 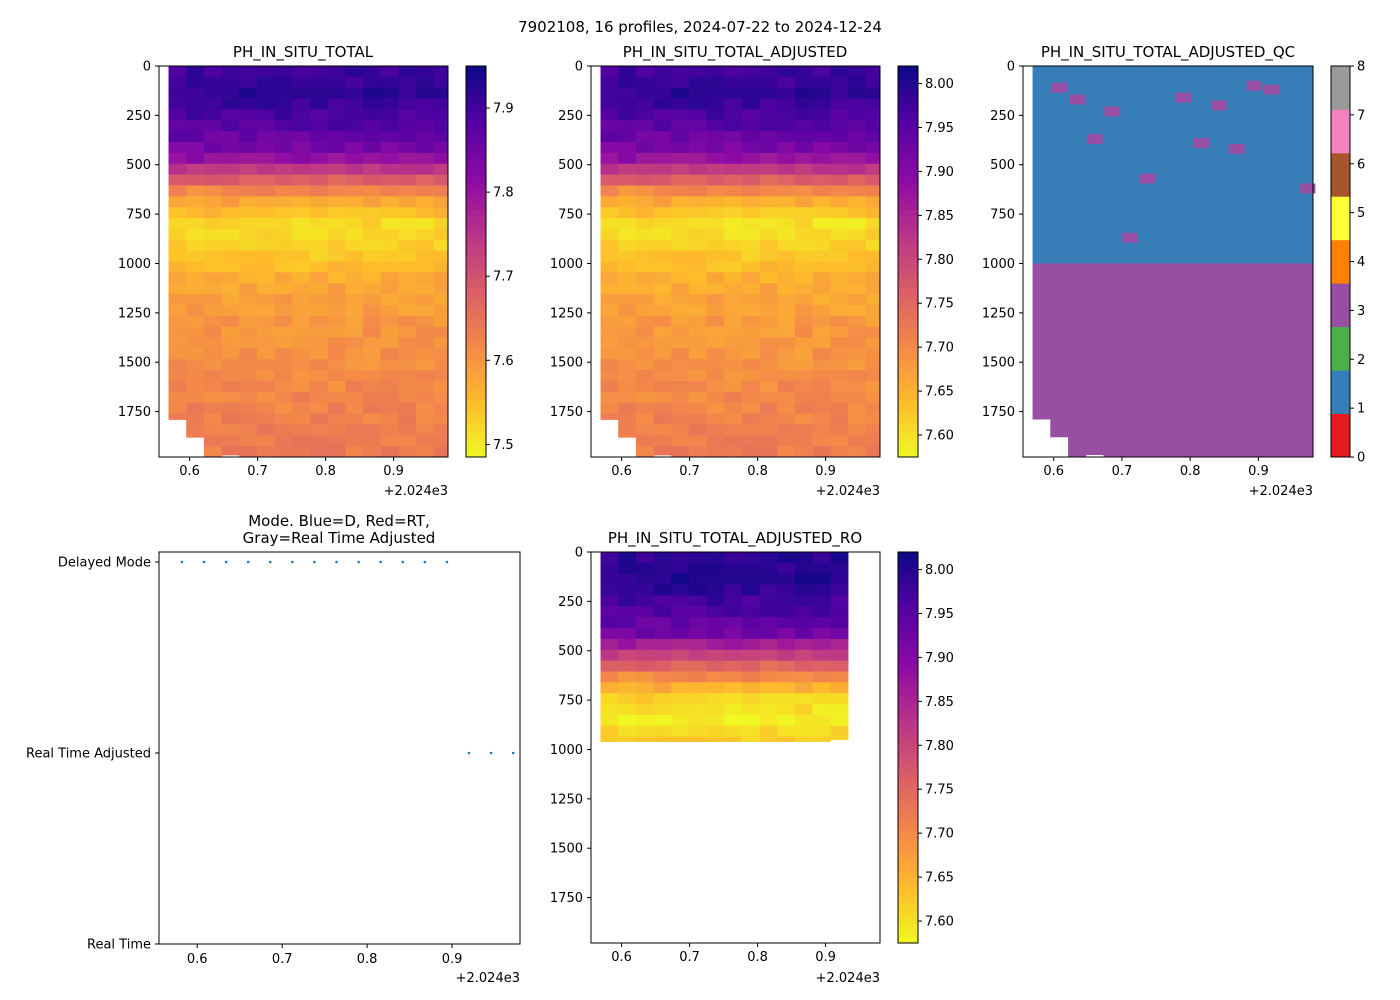 What do you see at coordinates (939, 260) in the screenshot?
I see `colorbar-tick-label: 7.80` at bounding box center [939, 260].